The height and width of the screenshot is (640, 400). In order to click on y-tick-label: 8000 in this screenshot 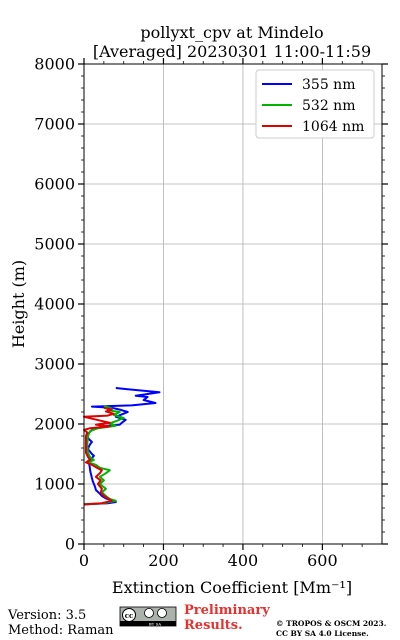, I will do `click(54, 64)`.